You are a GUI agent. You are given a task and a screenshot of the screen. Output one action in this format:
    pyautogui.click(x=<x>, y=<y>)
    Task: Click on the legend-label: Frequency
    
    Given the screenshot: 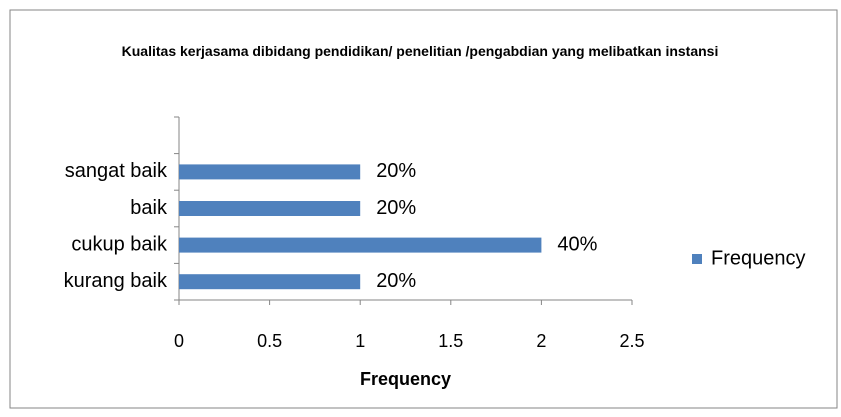 What is the action you would take?
    pyautogui.click(x=758, y=258)
    